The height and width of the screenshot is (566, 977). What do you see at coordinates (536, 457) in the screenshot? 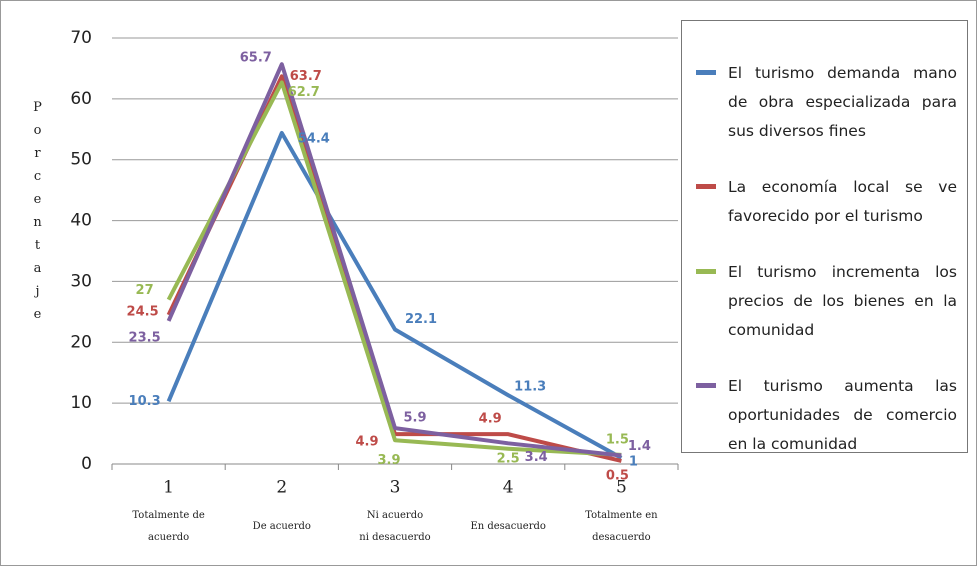
I see `data-label: 3.4` at bounding box center [536, 457].